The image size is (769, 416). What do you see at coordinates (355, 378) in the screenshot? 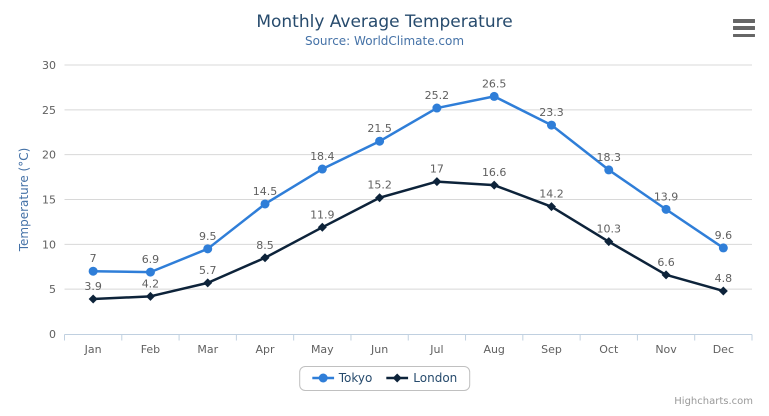
I see `legend-label-tokyo: Tokyo` at bounding box center [355, 378].